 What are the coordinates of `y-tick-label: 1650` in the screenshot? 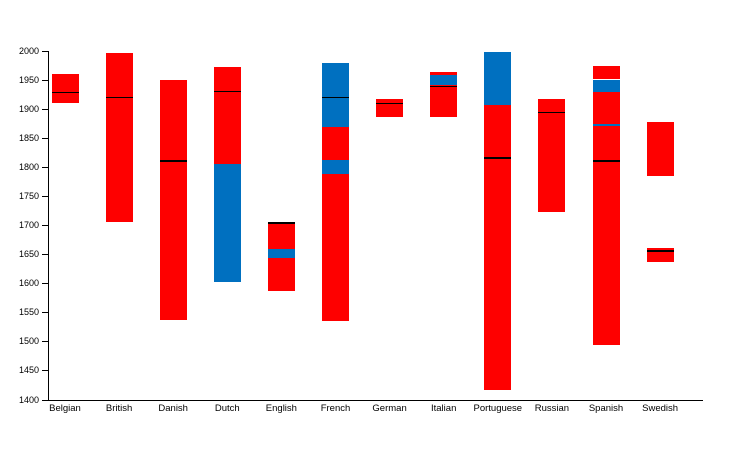 It's located at (28, 254).